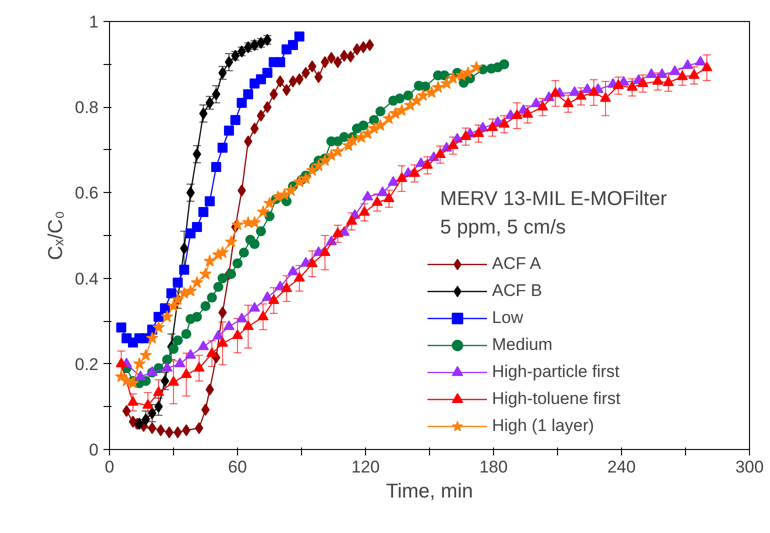  What do you see at coordinates (493, 467) in the screenshot?
I see `x-tick-label: 180` at bounding box center [493, 467].